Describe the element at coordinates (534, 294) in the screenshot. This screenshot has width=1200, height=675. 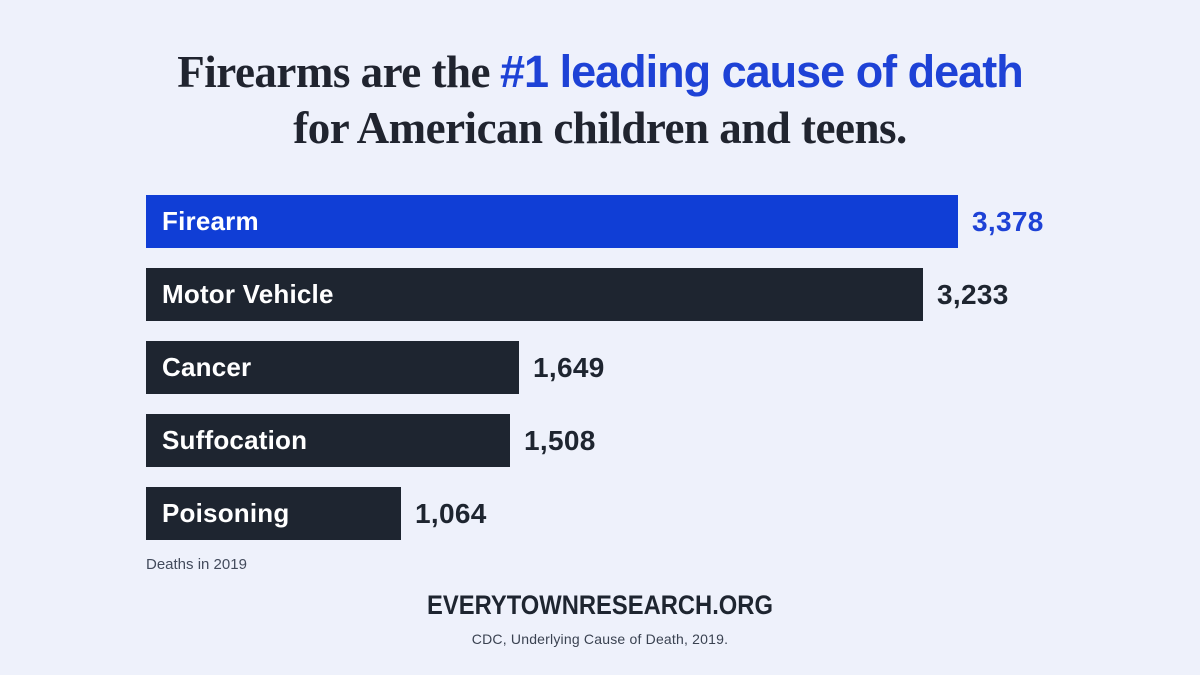
I see `bar: Motor Vehicle` at that location.